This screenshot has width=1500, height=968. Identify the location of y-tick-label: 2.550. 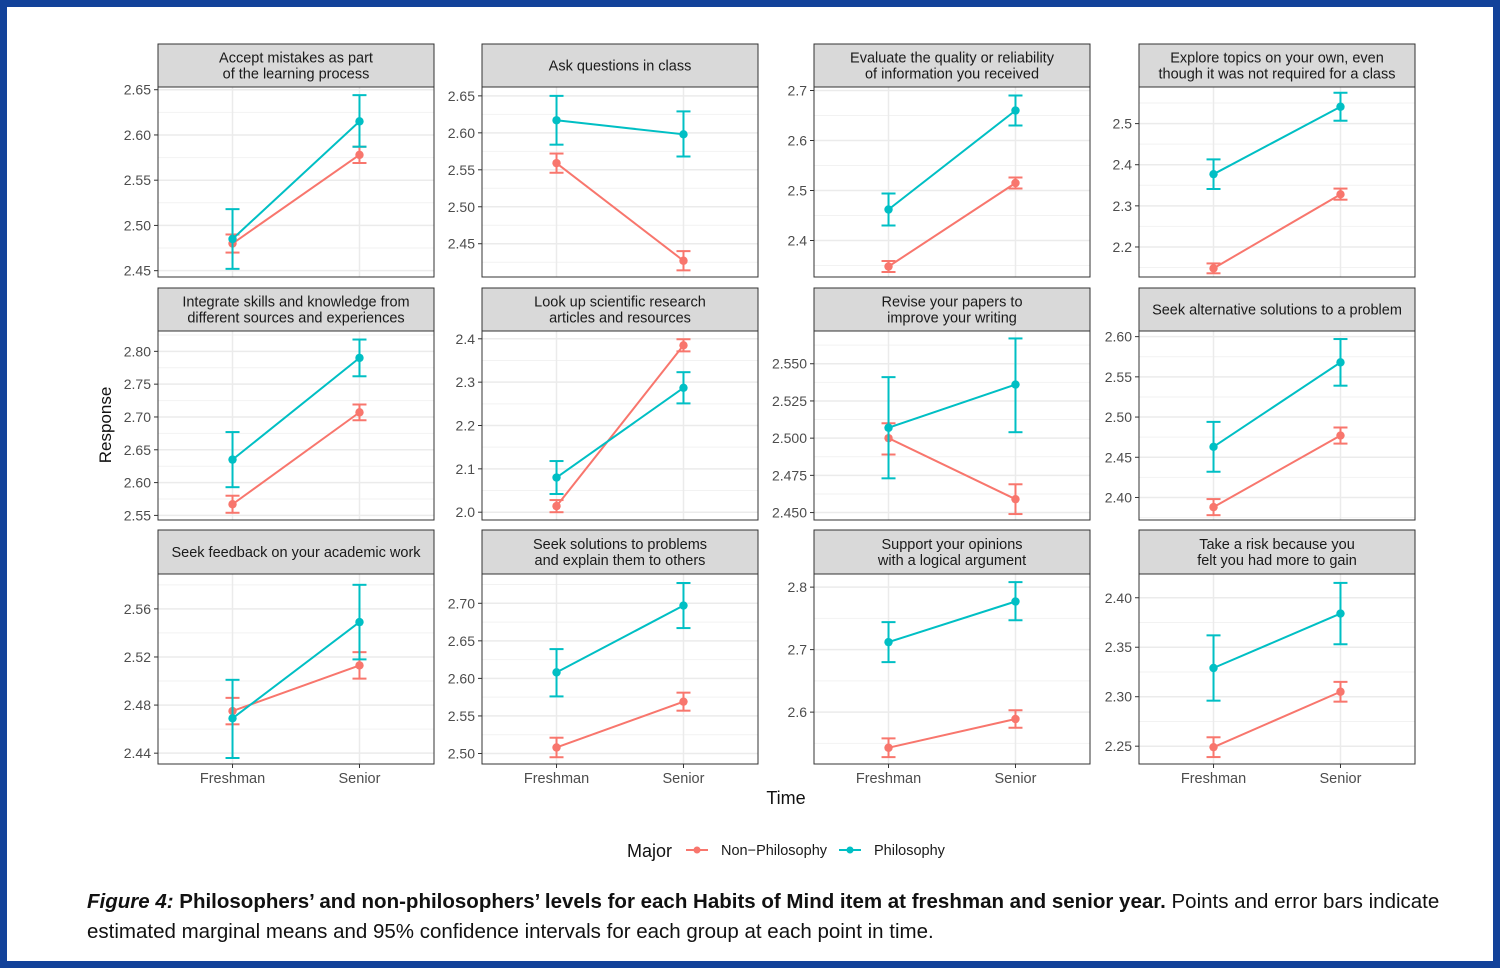
(789, 364).